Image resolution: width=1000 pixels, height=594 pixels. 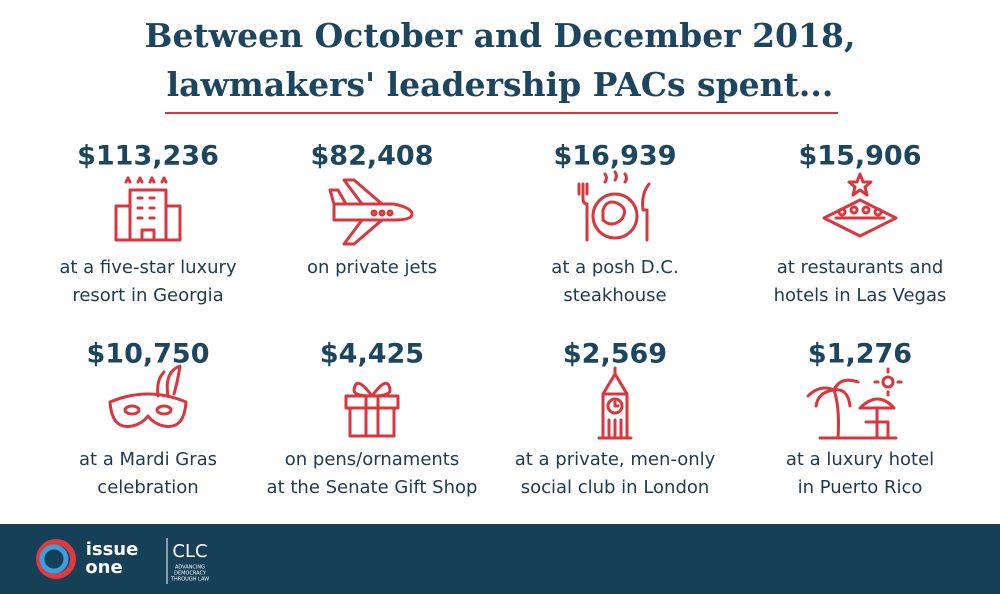 I want to click on steak-icon, so click(x=614, y=206).